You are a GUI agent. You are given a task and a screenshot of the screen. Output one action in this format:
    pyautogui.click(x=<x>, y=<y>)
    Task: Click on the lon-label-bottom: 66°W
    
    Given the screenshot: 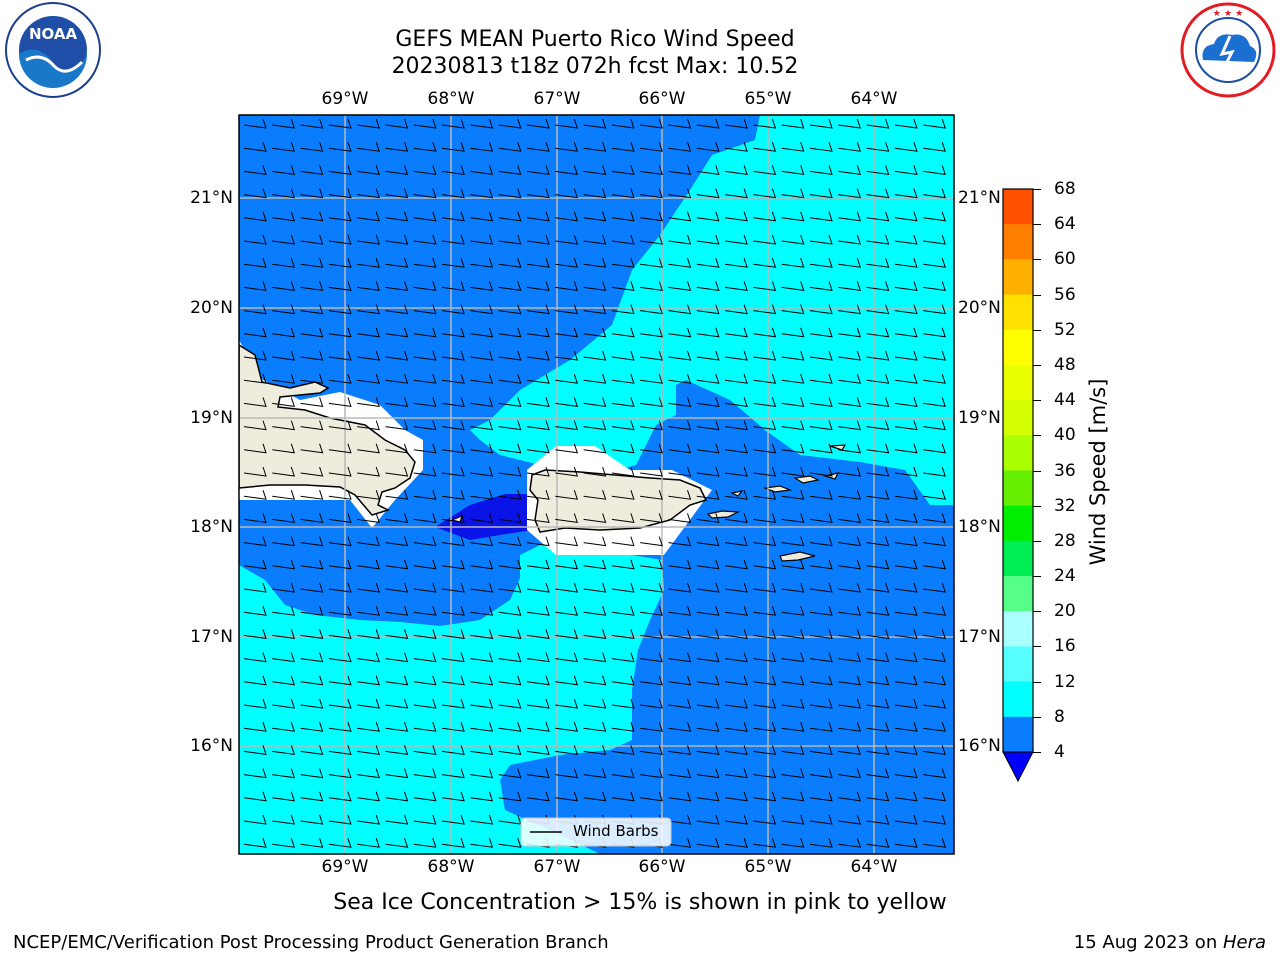 What is the action you would take?
    pyautogui.click(x=662, y=867)
    